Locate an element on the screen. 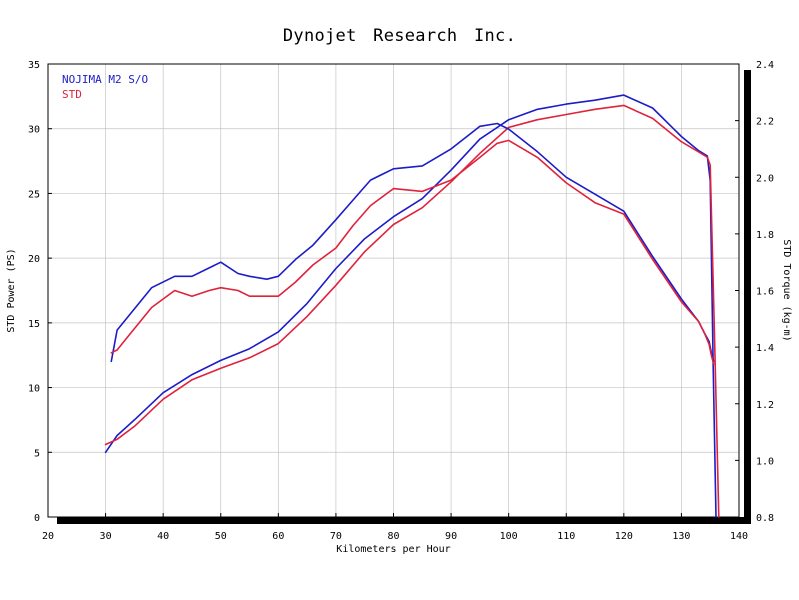 This screenshot has height=600, width=799. legend-entry-std: STD is located at coordinates (72, 94).